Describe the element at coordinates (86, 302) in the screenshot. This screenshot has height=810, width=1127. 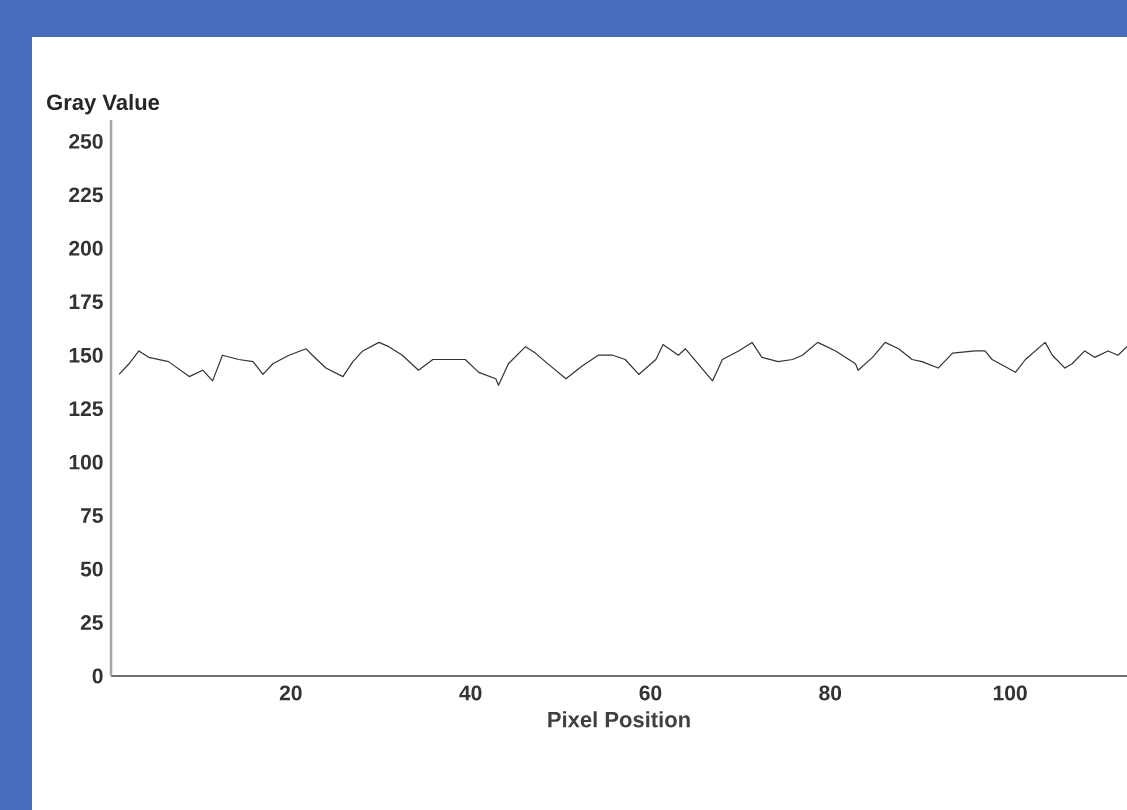
I see `y-tick-label: 175` at that location.